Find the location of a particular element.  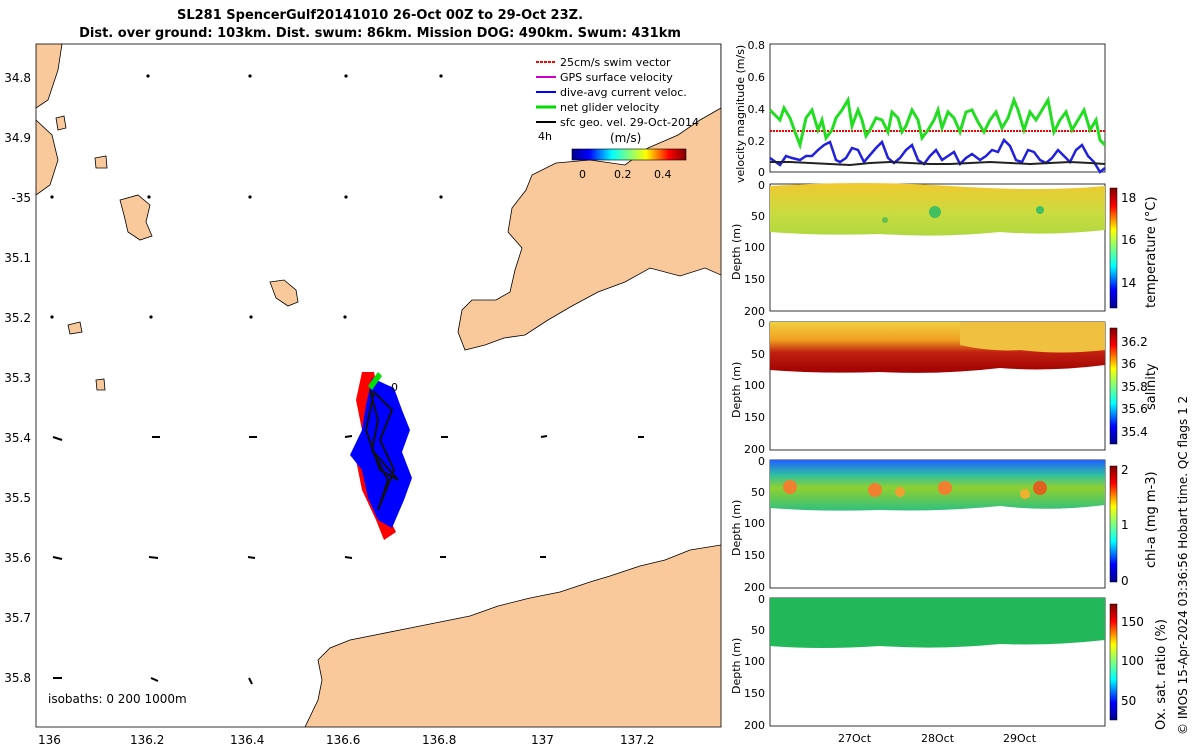

lat-tick: 35.2 is located at coordinates (17, 318).